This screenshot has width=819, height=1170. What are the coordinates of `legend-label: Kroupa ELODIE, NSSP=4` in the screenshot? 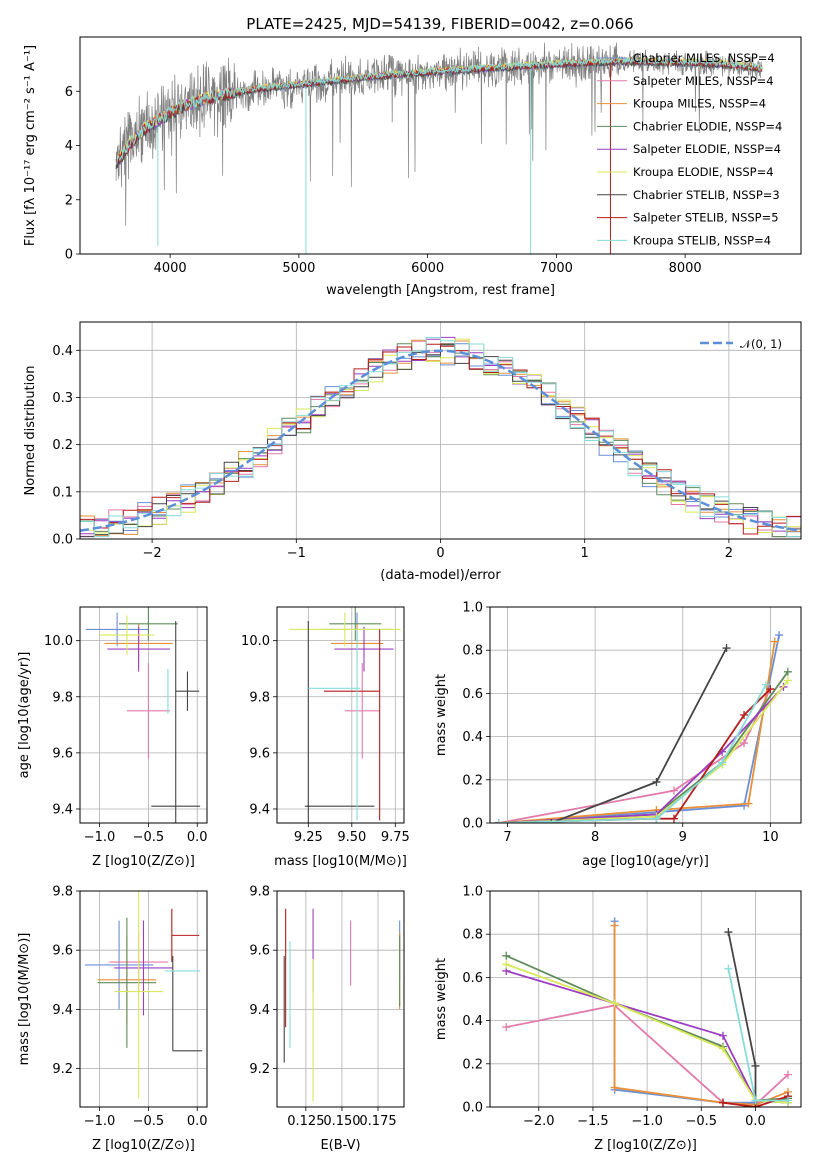 It's located at (703, 172).